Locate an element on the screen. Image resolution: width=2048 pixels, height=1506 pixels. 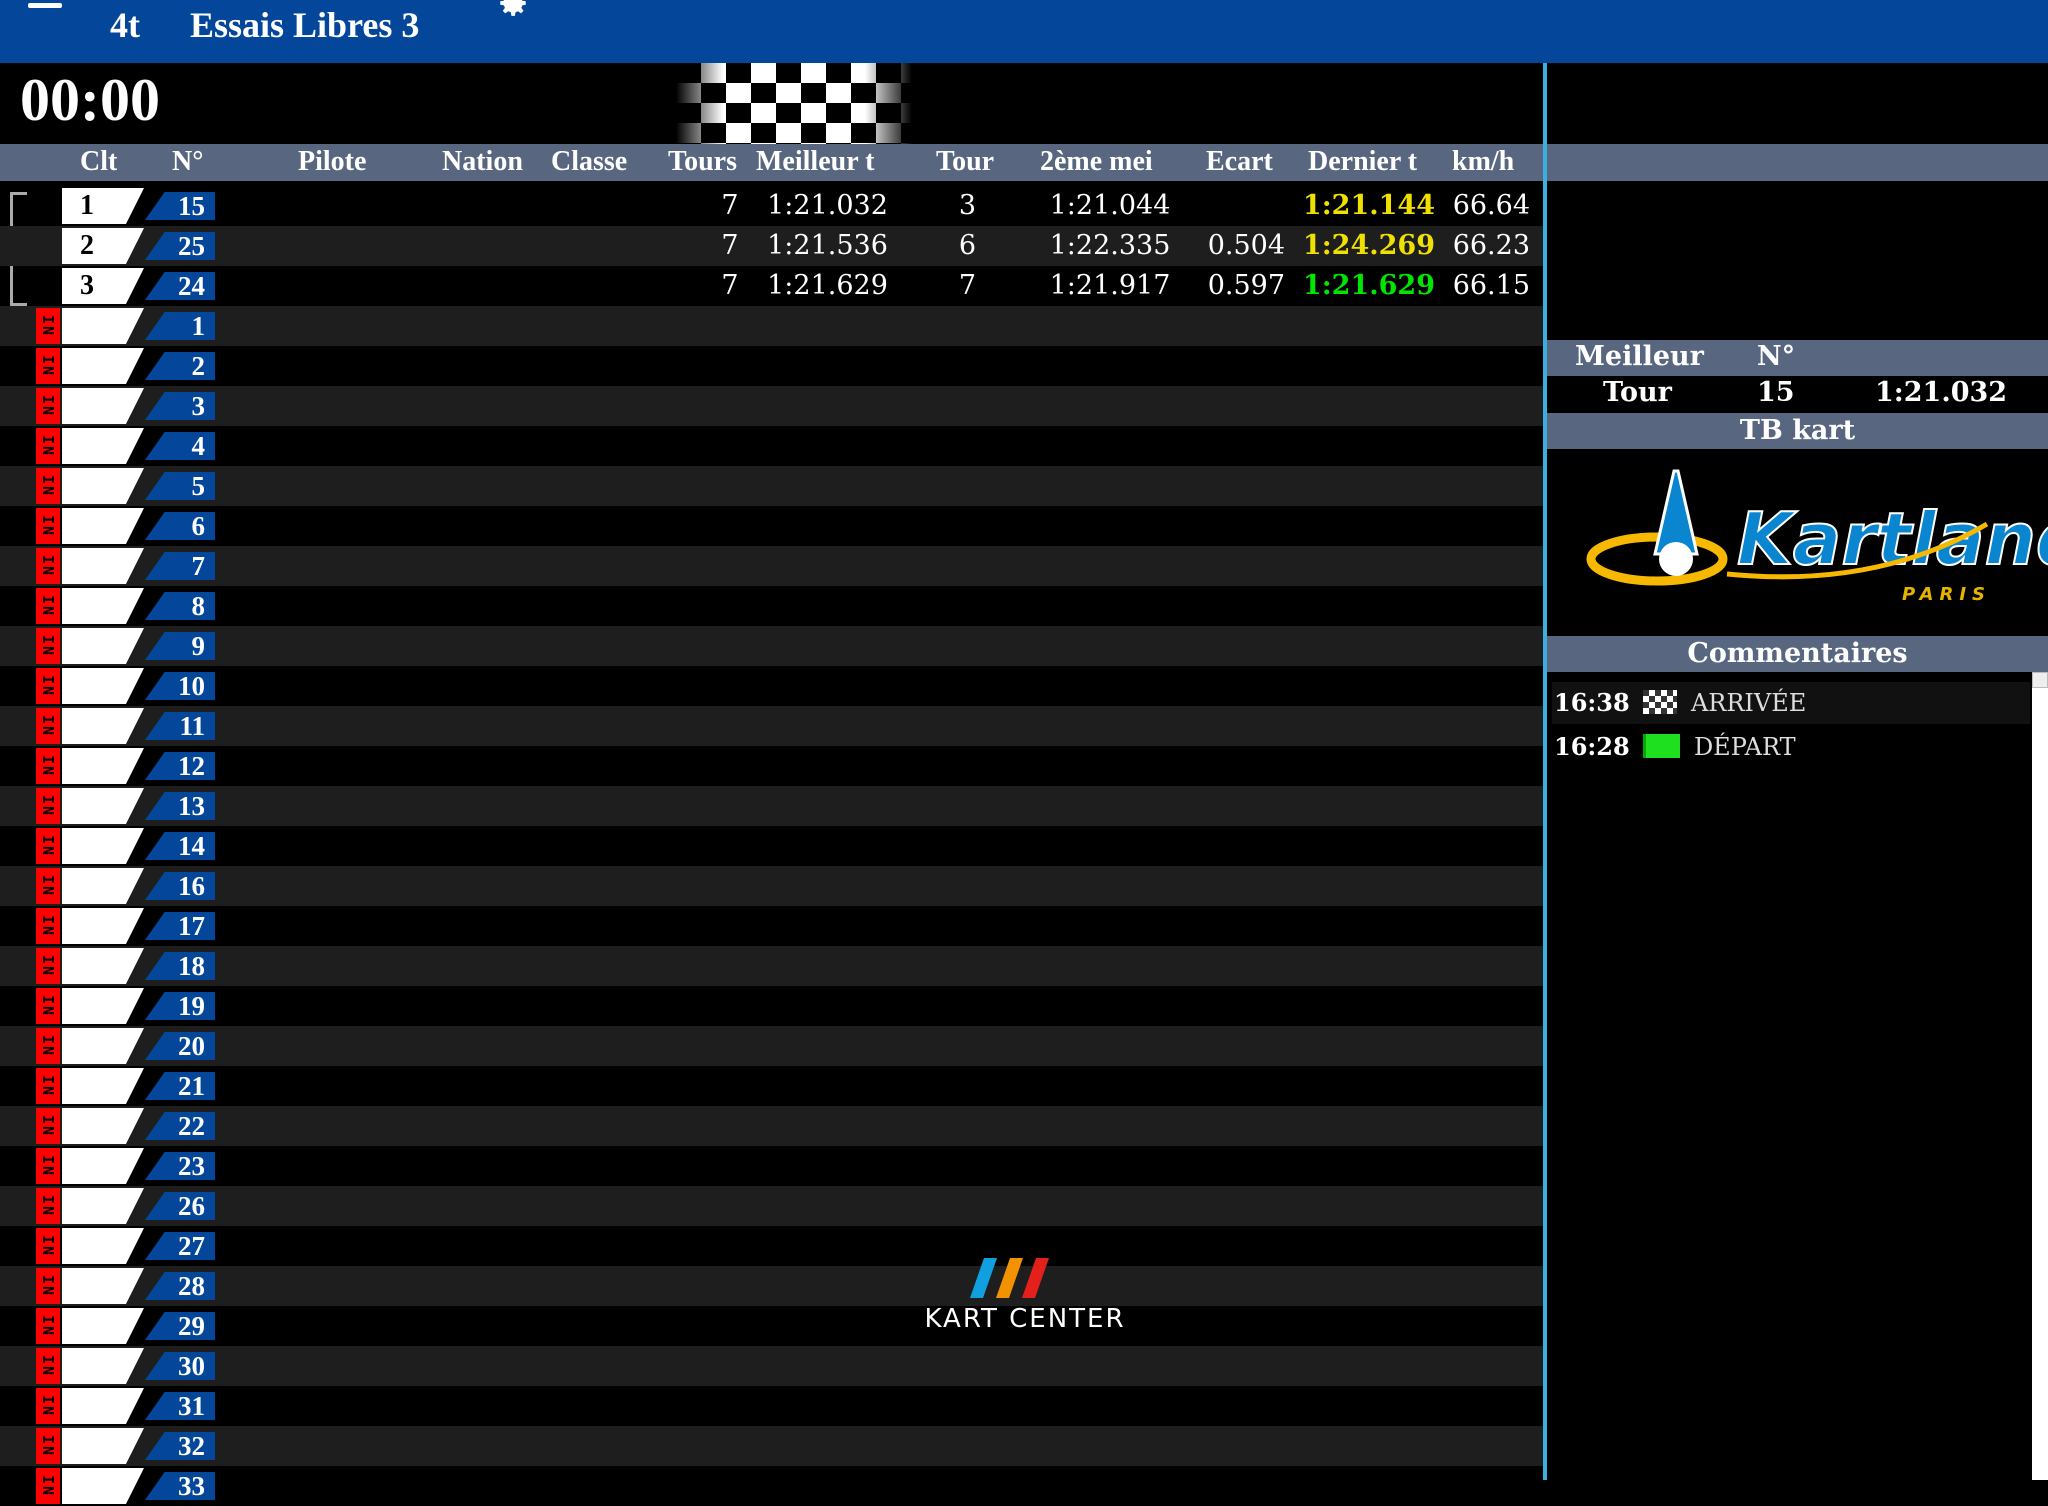
cell-ecart: 0.597 is located at coordinates (1246, 285).